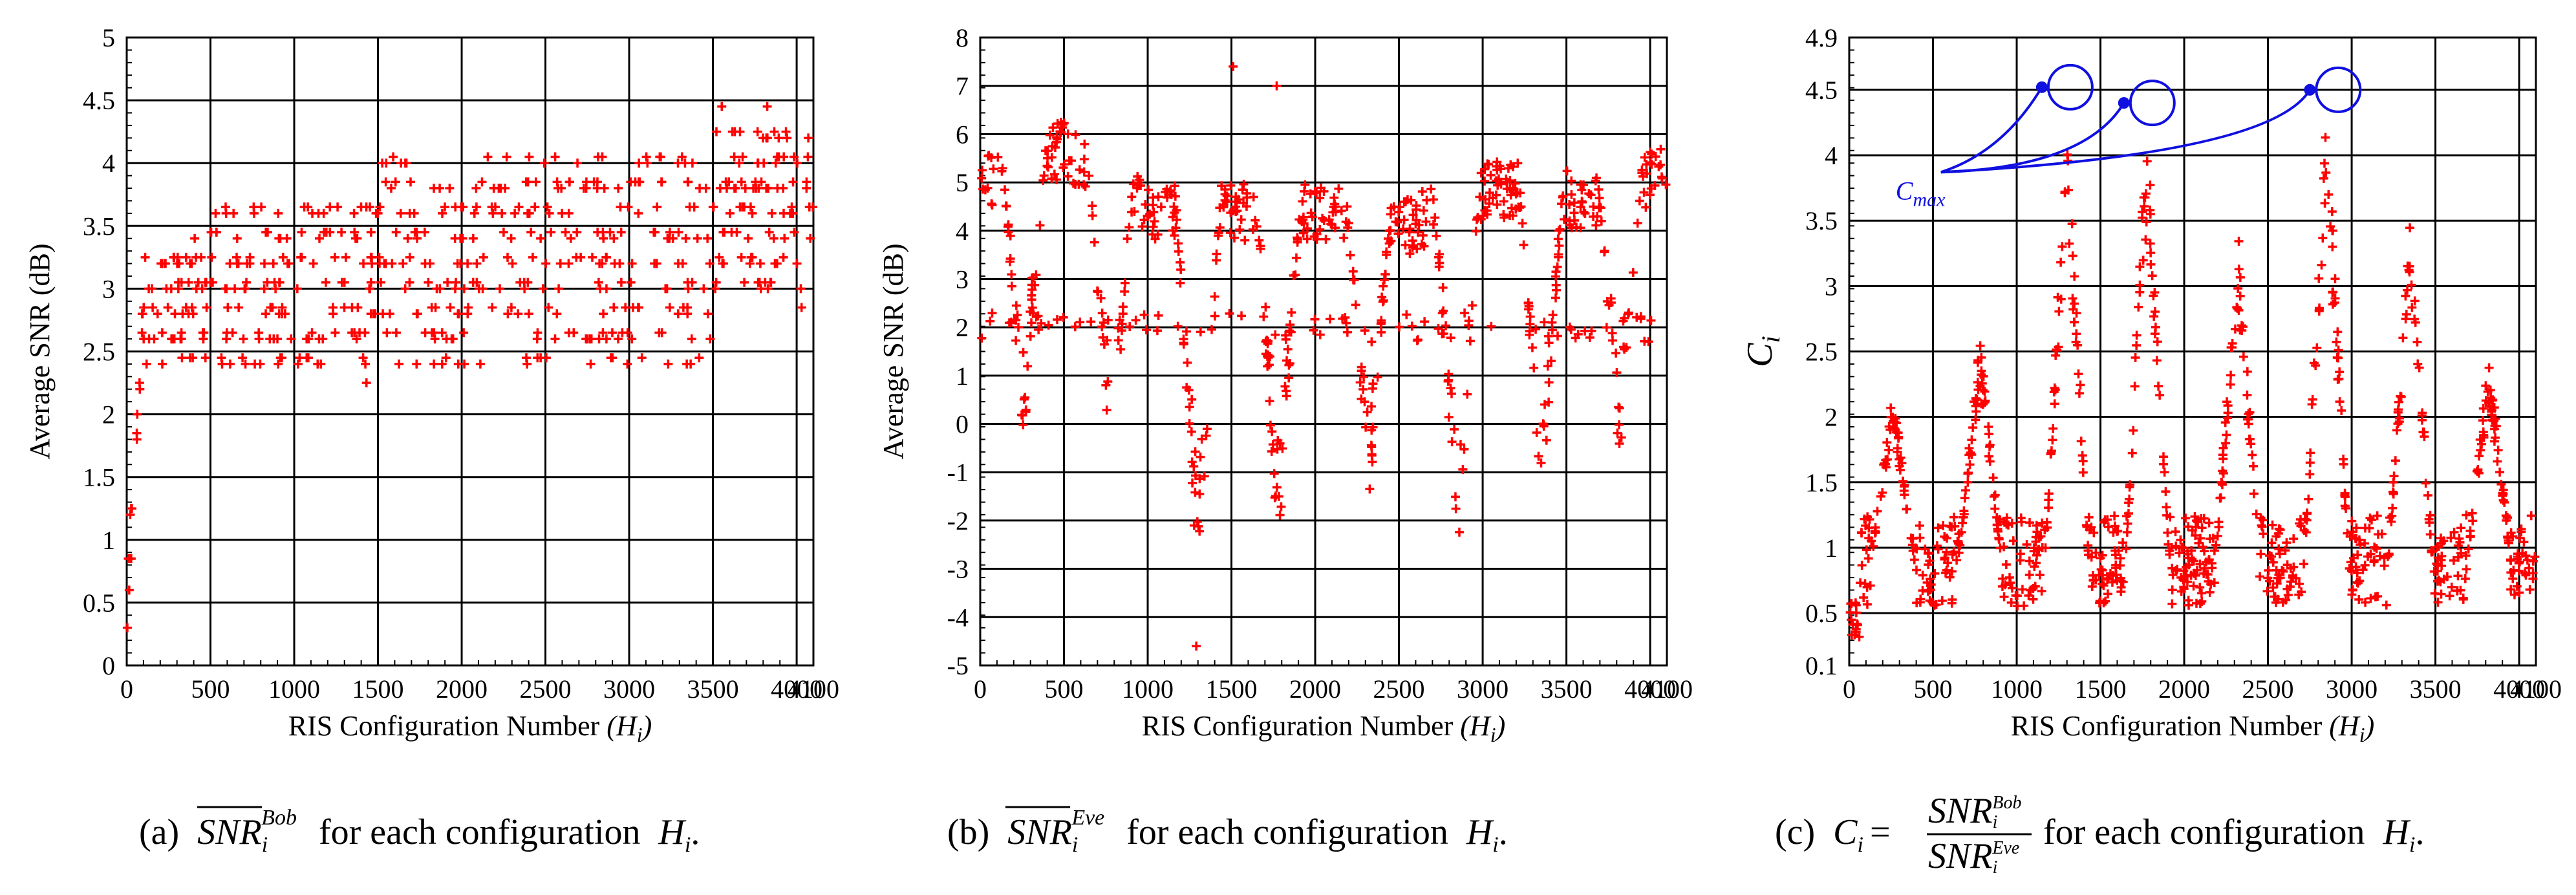  What do you see at coordinates (958, 665) in the screenshot?
I see `y-tick-label: -5` at bounding box center [958, 665].